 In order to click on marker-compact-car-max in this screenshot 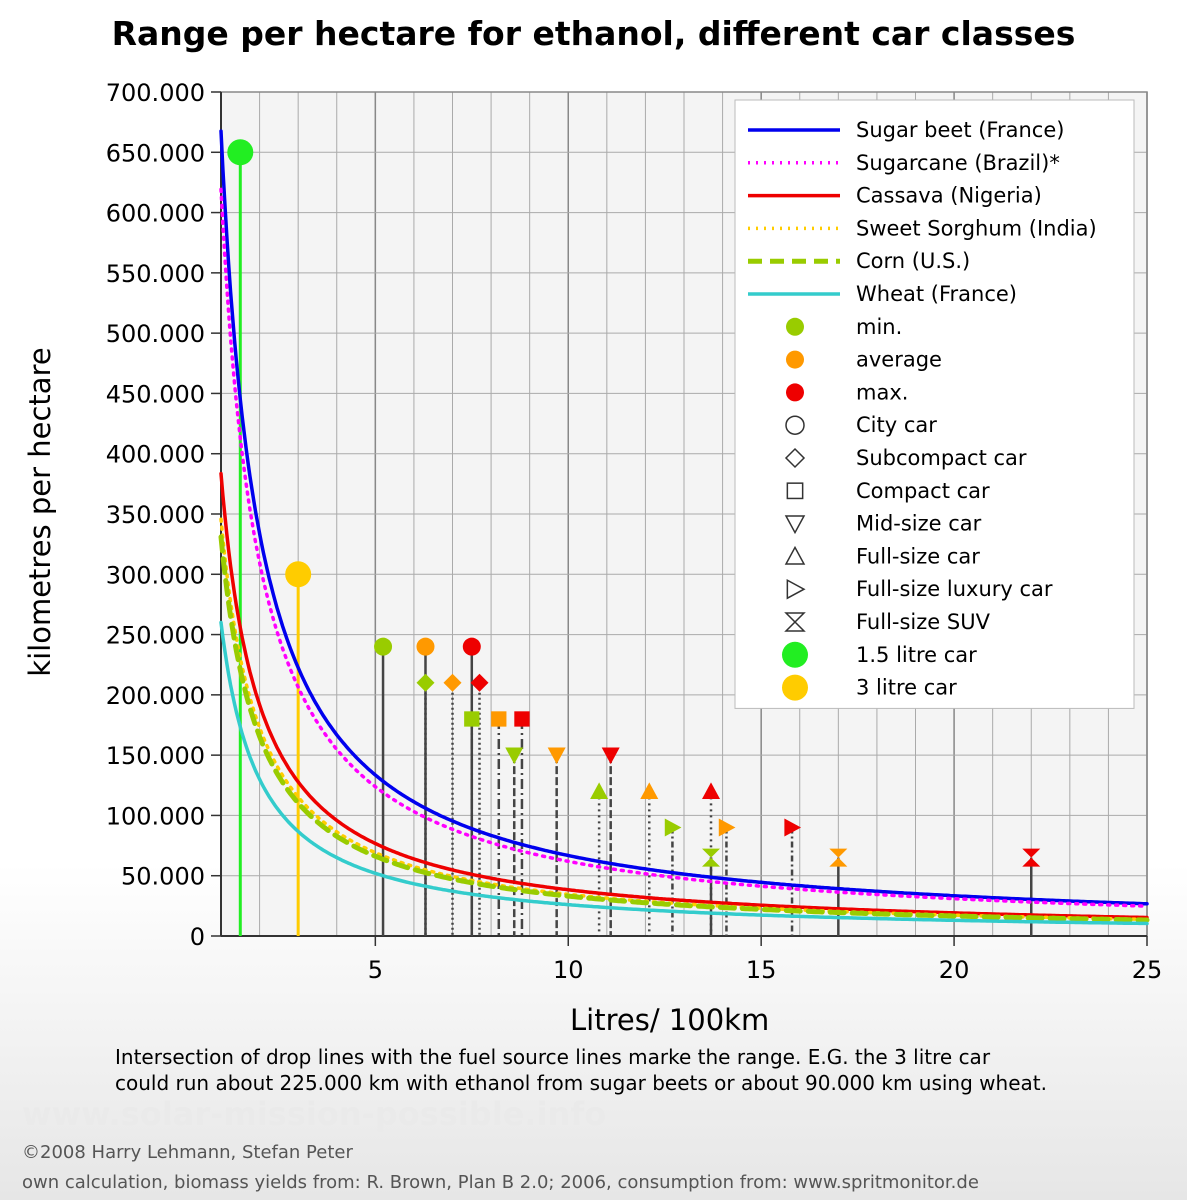, I will do `click(522, 719)`.